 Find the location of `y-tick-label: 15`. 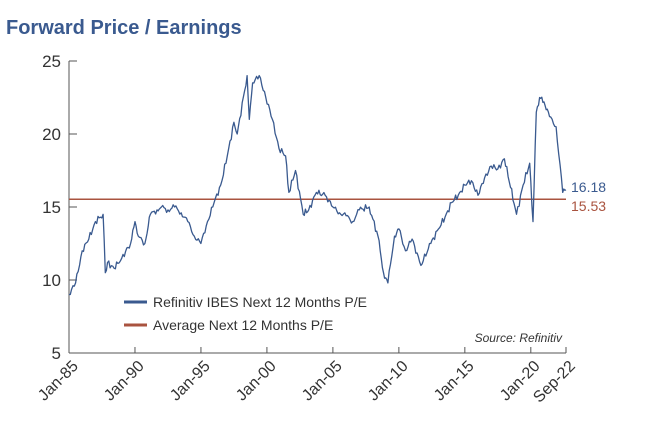

y-tick-label: 15 is located at coordinates (51, 207).